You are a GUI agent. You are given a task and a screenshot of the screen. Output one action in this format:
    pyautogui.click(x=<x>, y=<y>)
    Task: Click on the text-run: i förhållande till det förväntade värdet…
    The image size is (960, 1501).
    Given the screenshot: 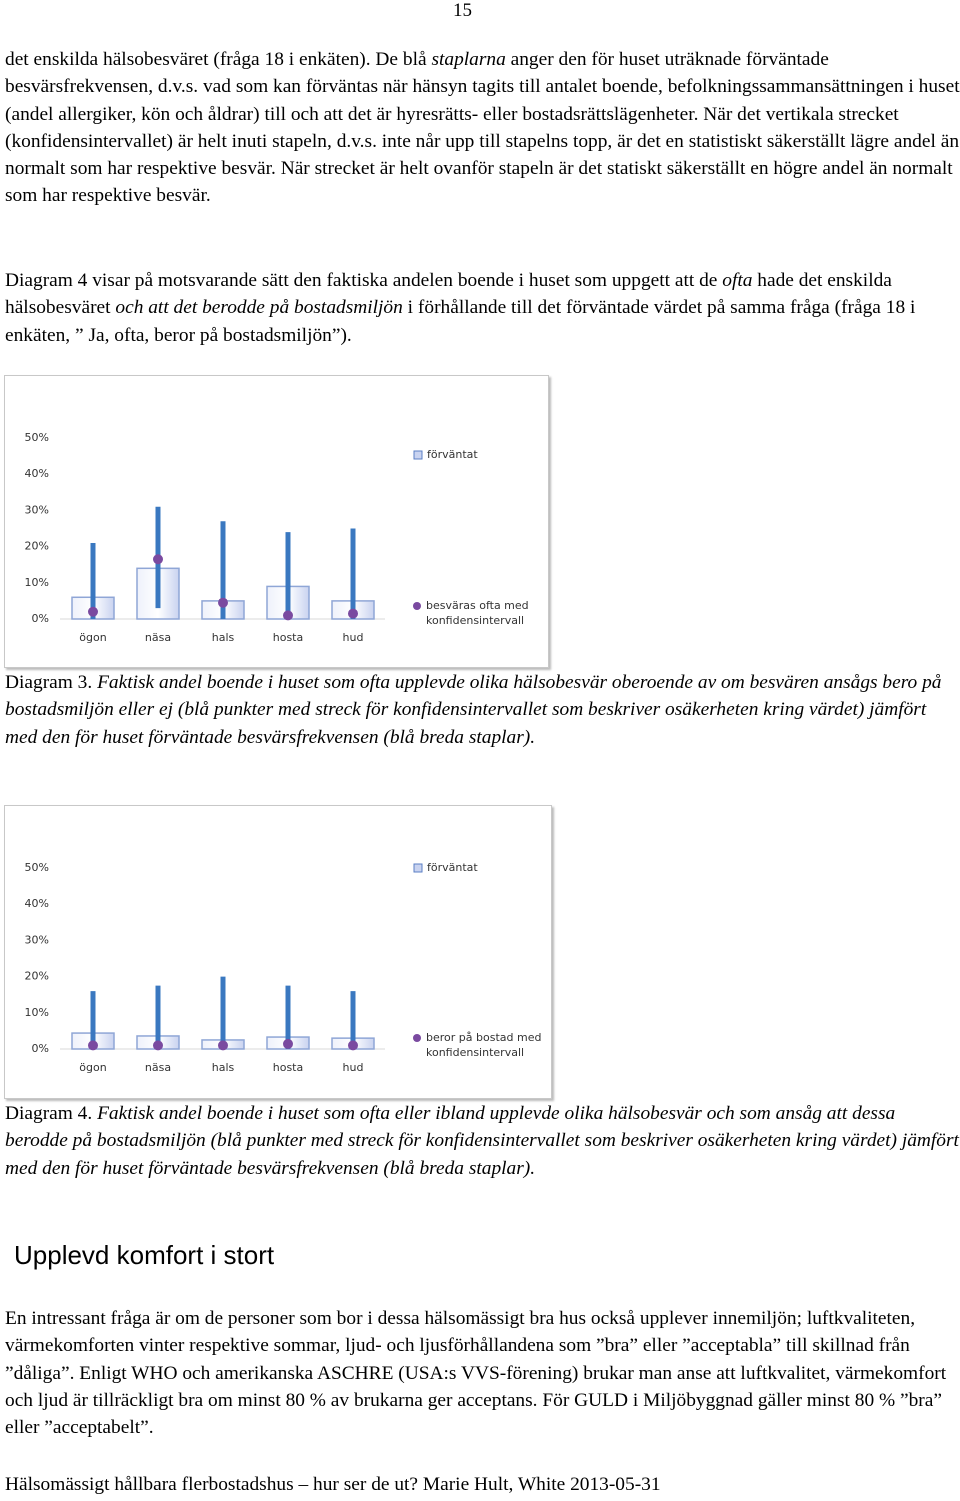 What is the action you would take?
    pyautogui.click(x=460, y=321)
    